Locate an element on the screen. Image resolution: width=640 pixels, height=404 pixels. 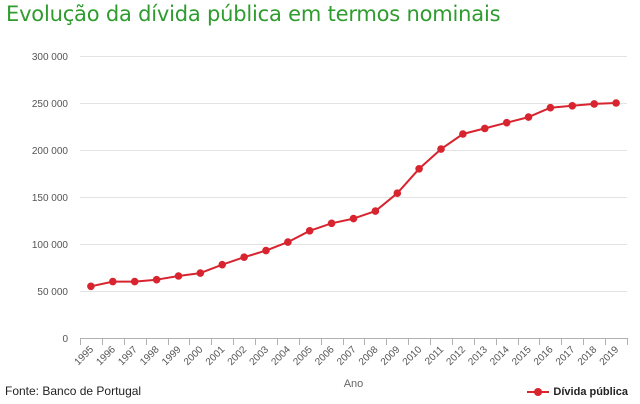
x-tick-label: 2011 is located at coordinates (434, 355).